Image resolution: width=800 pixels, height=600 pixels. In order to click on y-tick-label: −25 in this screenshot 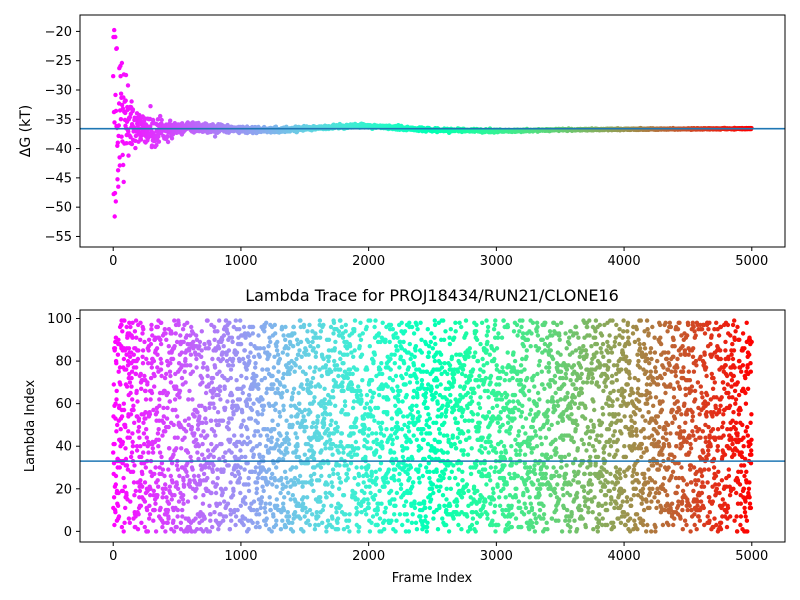, I will do `click(58, 61)`.